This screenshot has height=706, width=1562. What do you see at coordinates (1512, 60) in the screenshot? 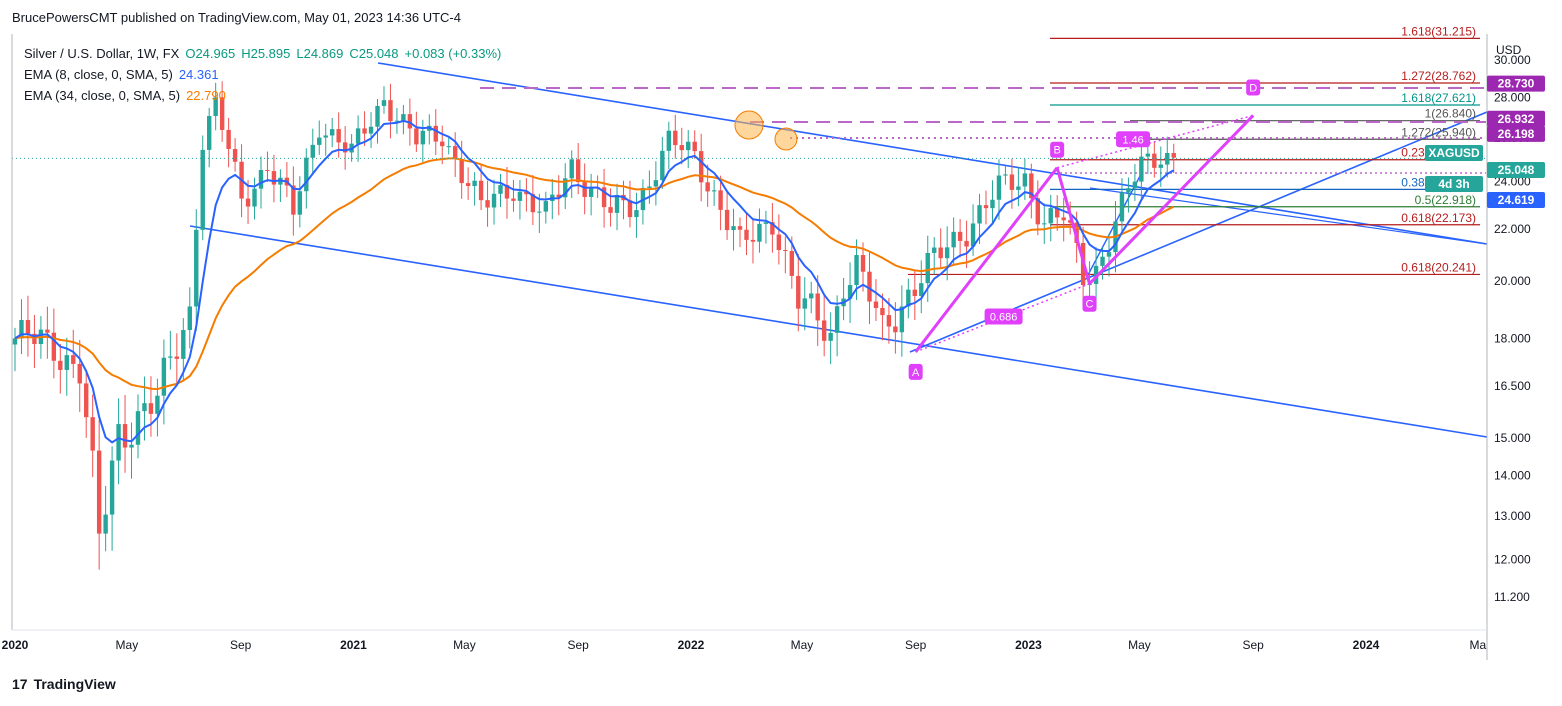
I see `price-tick-label: 30.000` at bounding box center [1512, 60].